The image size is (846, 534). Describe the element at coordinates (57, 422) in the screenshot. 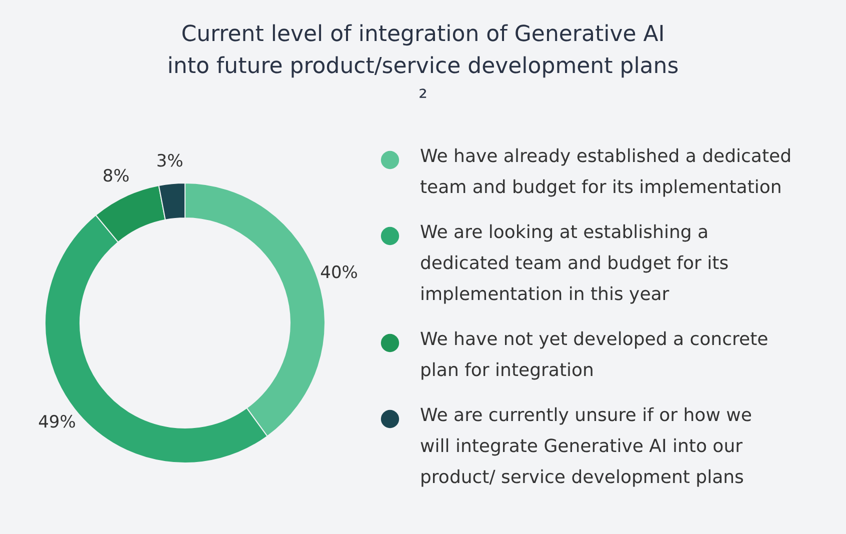

I see `data-label: 49%` at that location.